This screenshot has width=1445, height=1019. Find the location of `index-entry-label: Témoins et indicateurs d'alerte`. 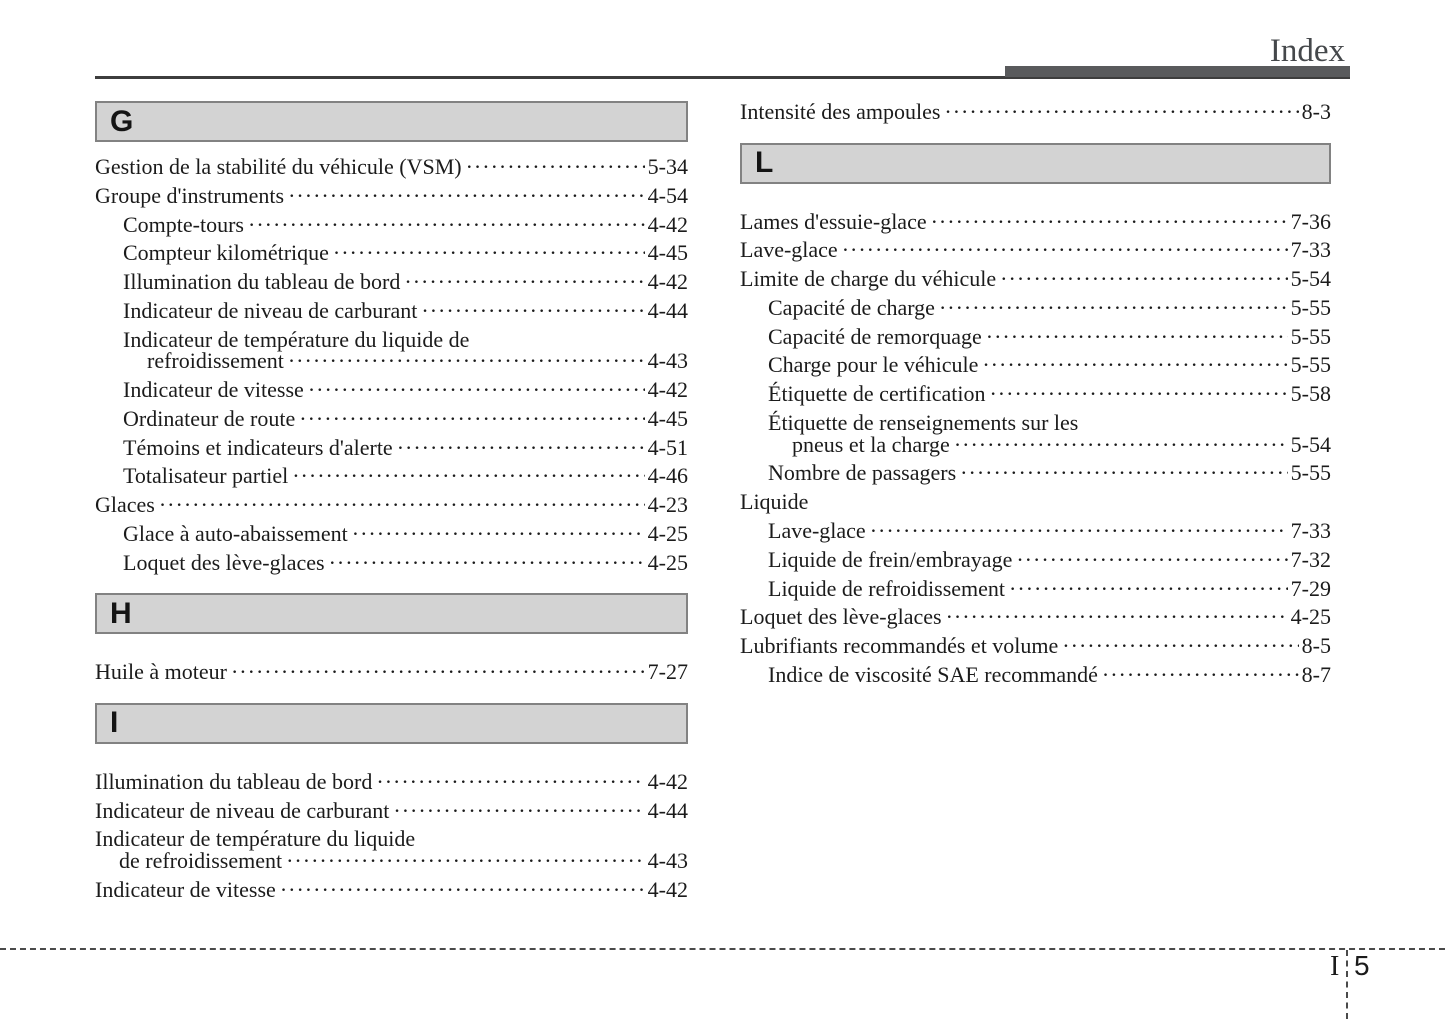

index-entry-label: Témoins et indicateurs d'alerte is located at coordinates (258, 447).